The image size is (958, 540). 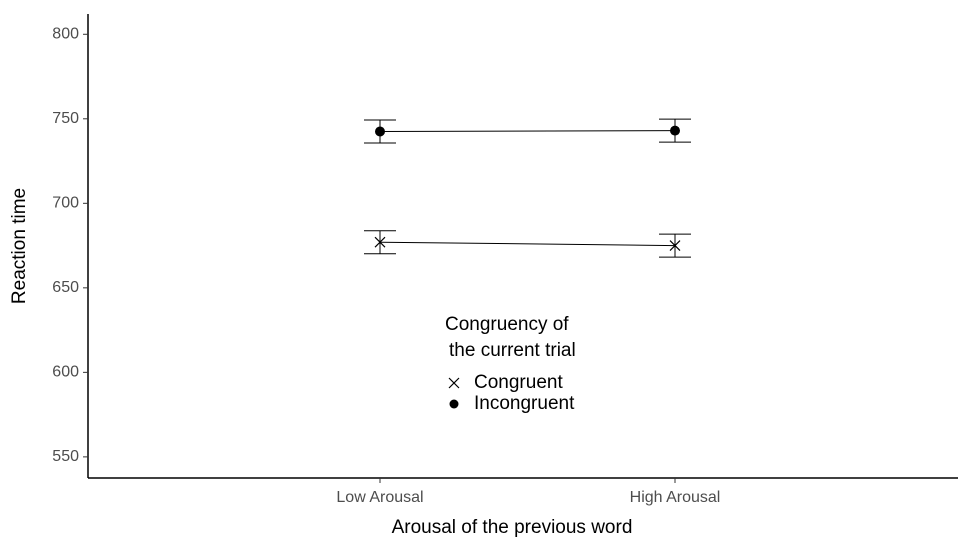 What do you see at coordinates (507, 324) in the screenshot?
I see `legend-title: Congruency of` at bounding box center [507, 324].